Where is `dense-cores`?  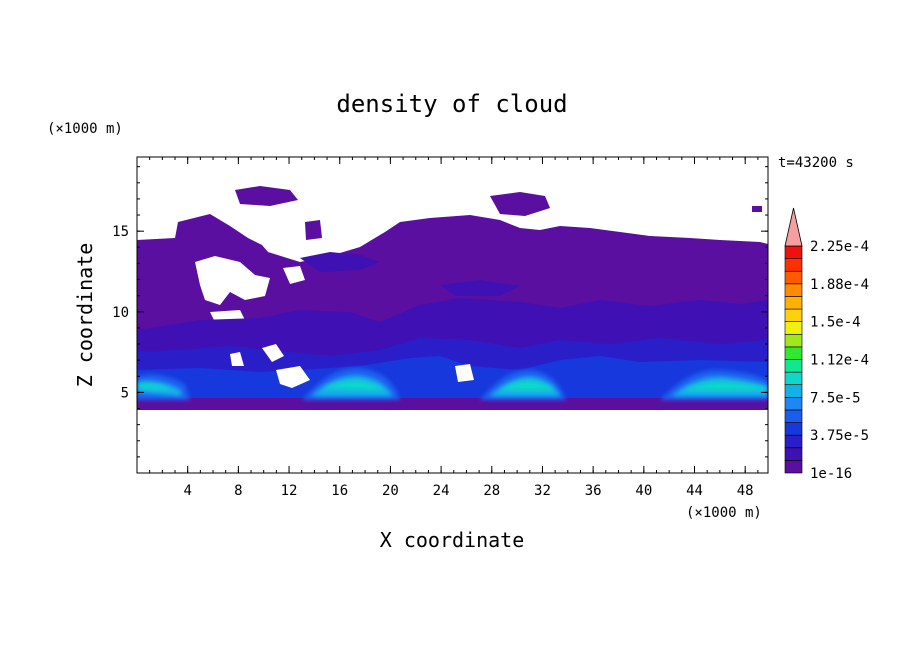 dense-cores is located at coordinates (452, 383).